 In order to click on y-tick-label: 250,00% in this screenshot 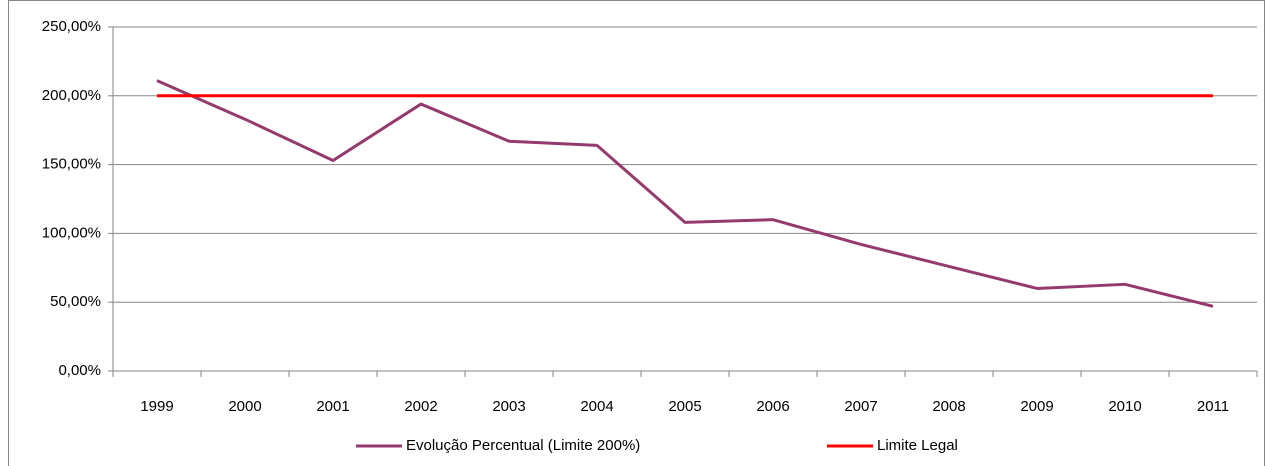, I will do `click(71, 26)`.